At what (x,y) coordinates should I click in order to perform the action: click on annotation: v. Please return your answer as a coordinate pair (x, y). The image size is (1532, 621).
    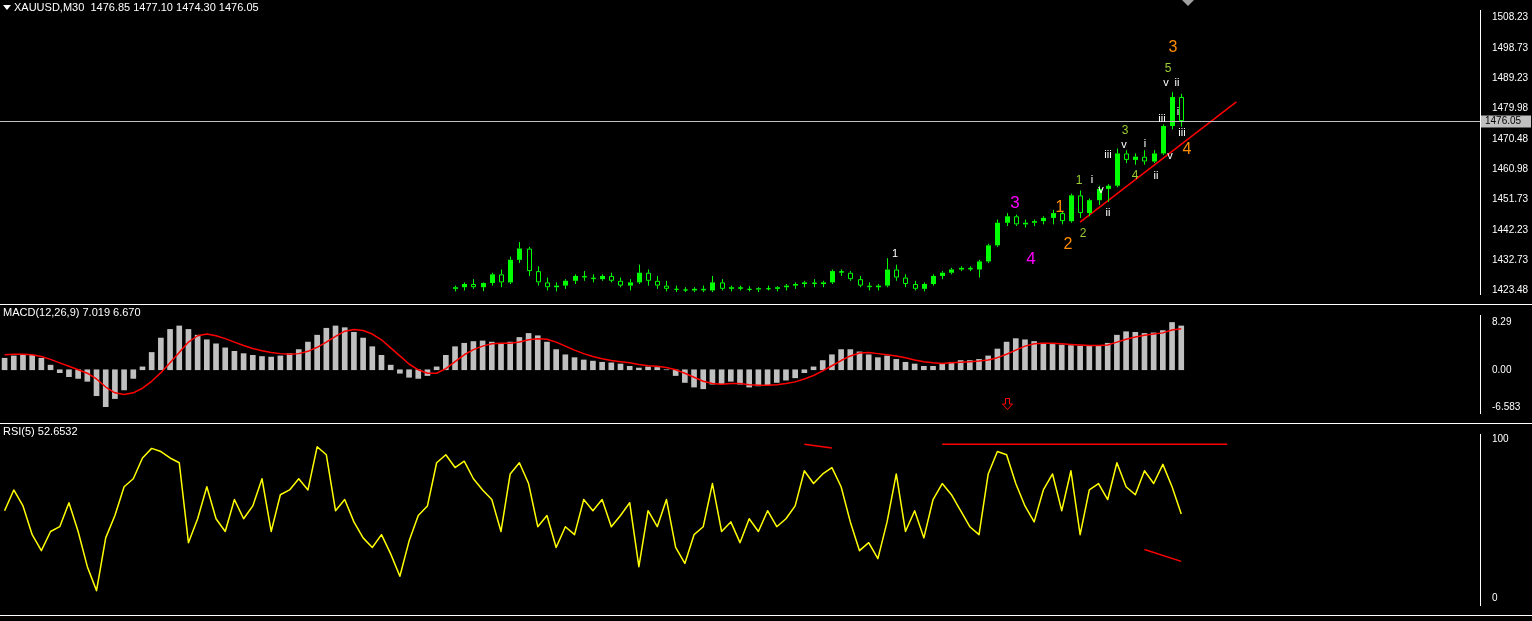
    Looking at the image, I should click on (1166, 82).